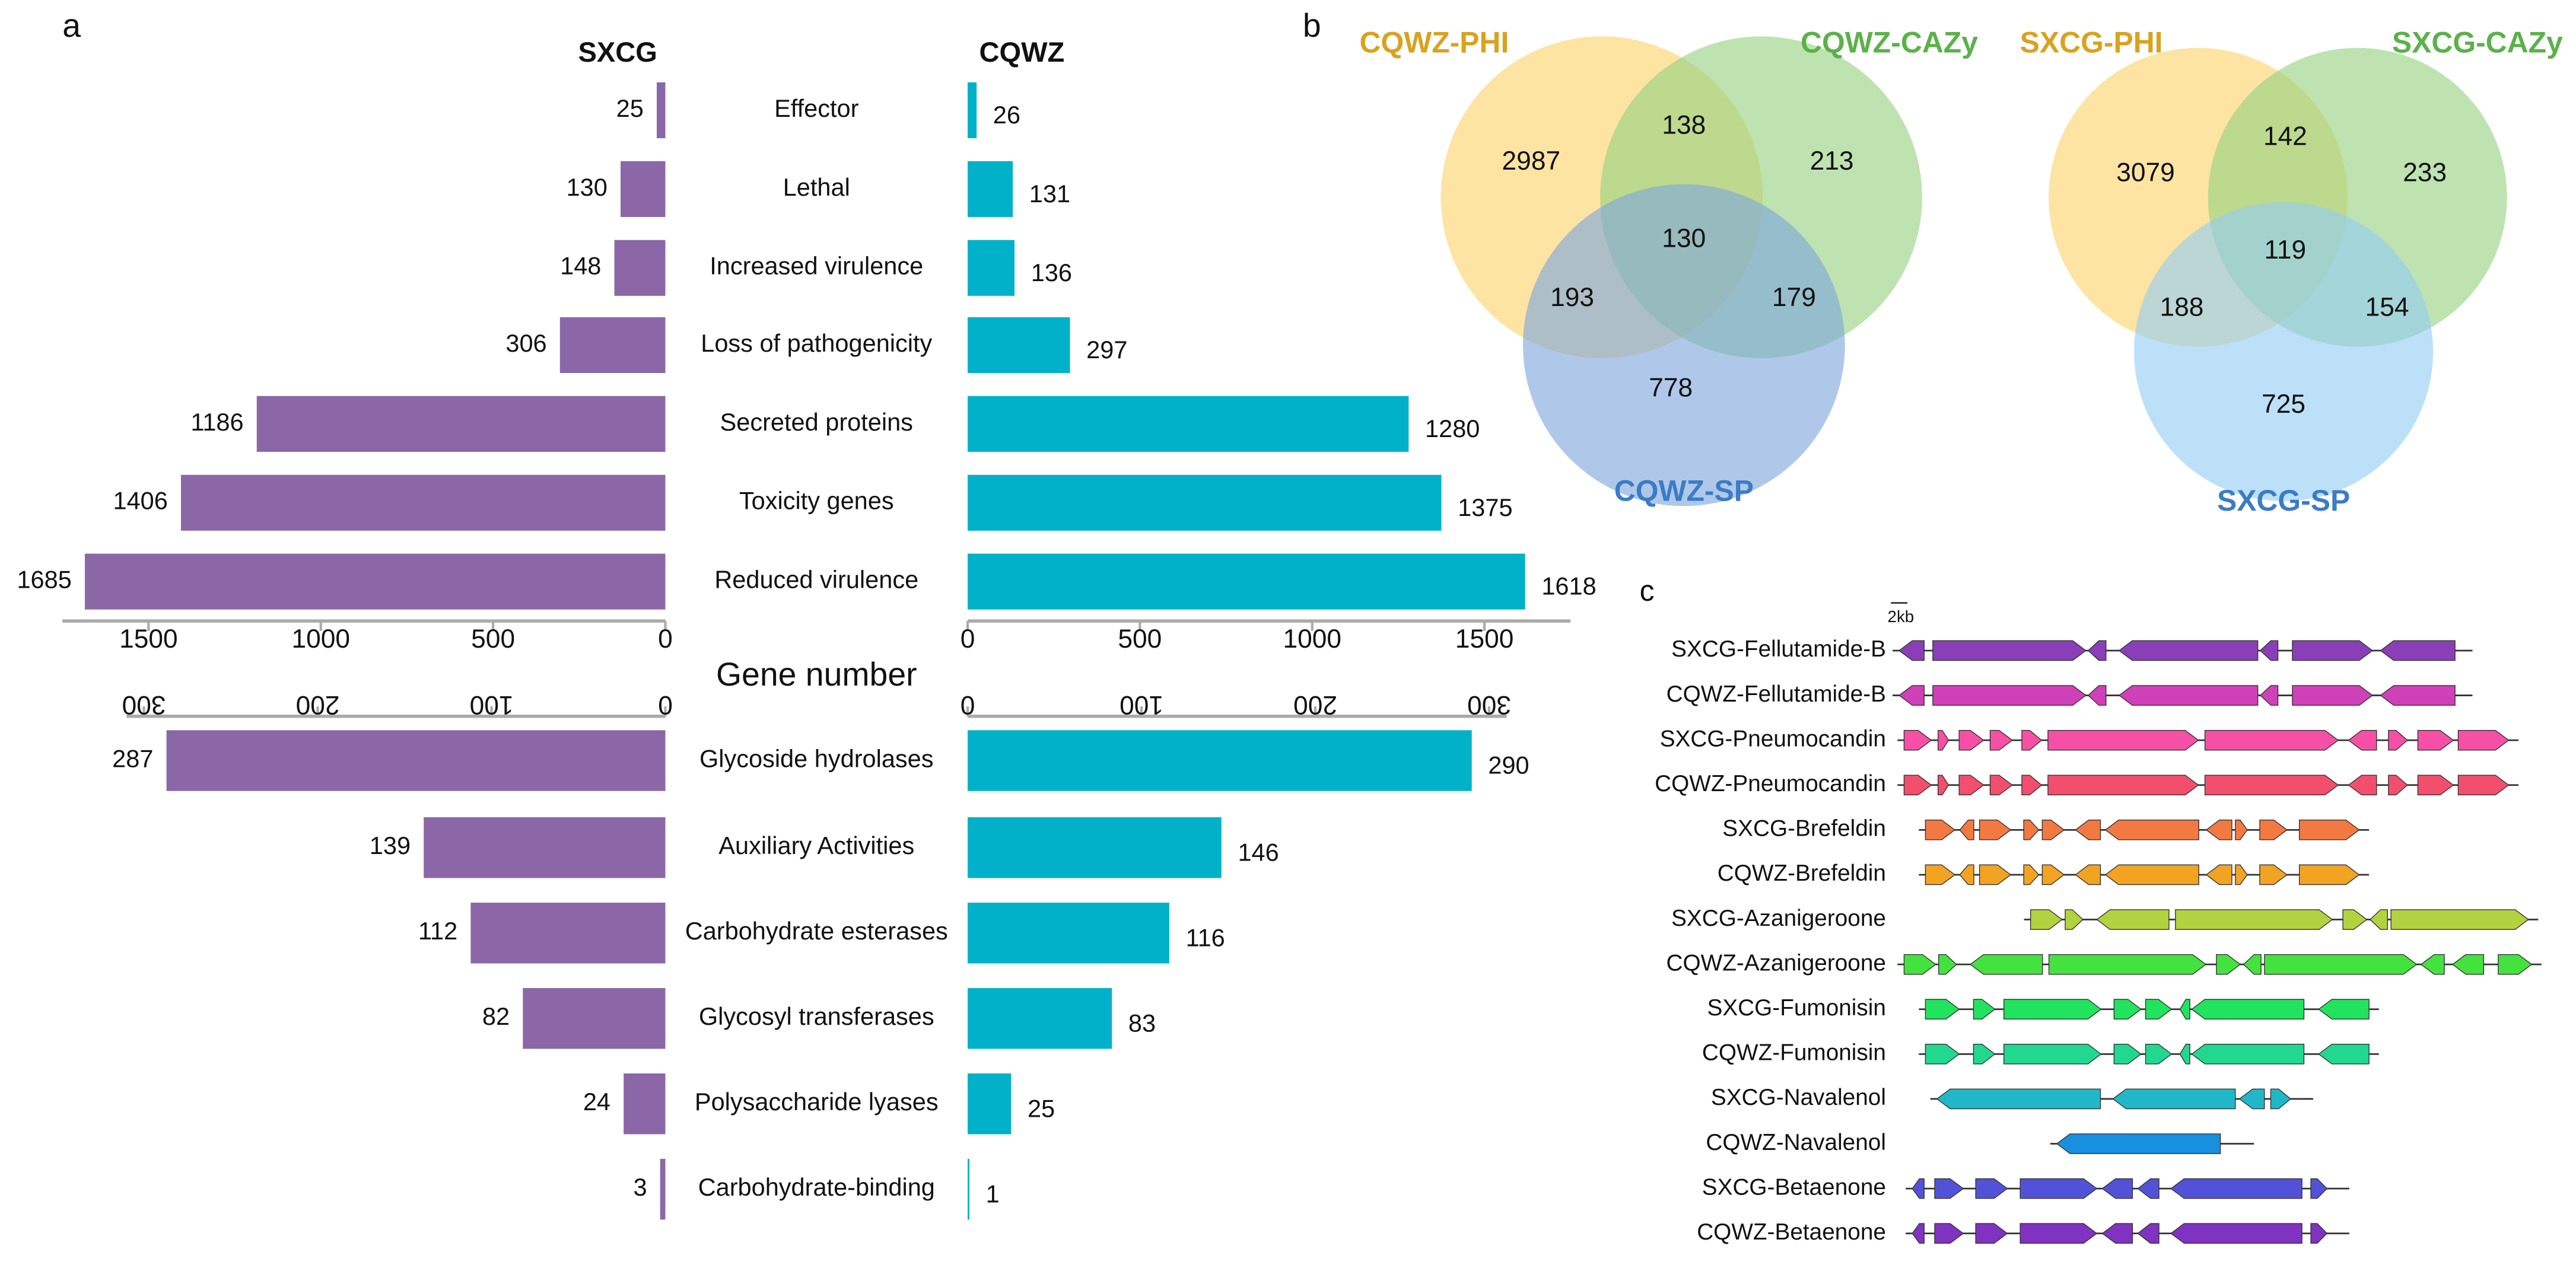 The width and height of the screenshot is (2576, 1265). What do you see at coordinates (1798, 1097) in the screenshot?
I see `cluster-name: SXCG-Navalenol` at bounding box center [1798, 1097].